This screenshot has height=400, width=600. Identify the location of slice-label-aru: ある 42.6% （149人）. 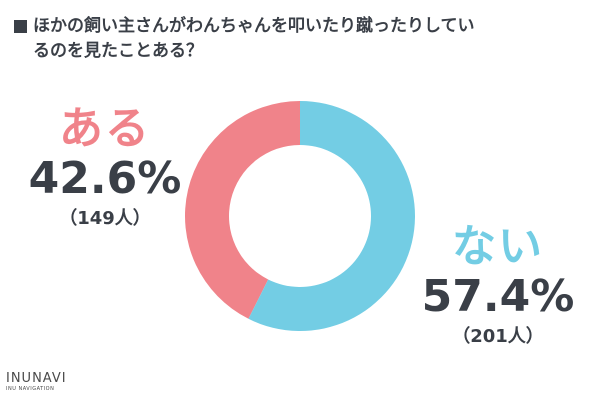
(105, 168).